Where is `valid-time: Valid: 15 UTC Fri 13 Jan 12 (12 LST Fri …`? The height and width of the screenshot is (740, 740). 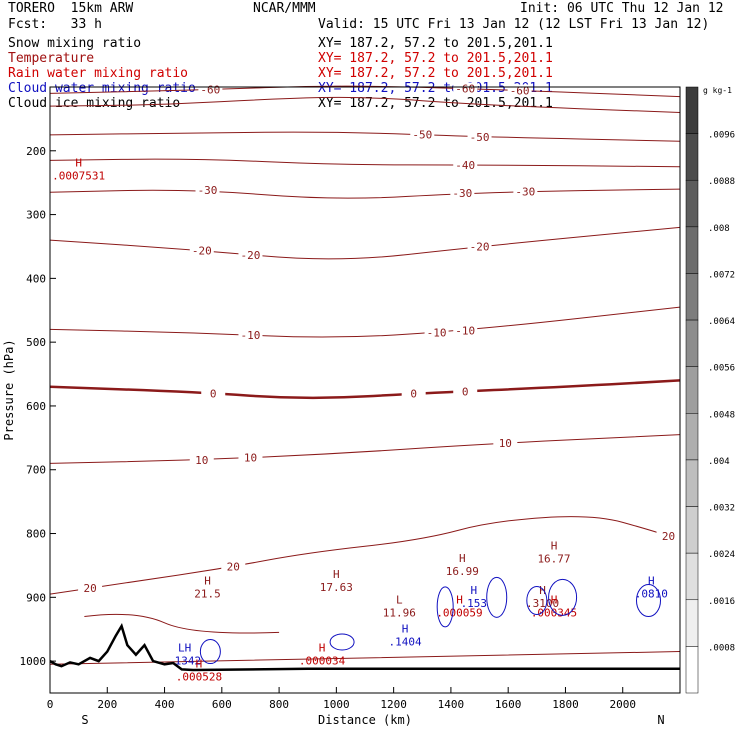
valid-time: Valid: 15 UTC Fri 13 Jan 12 (12 LST Fri … is located at coordinates (514, 24).